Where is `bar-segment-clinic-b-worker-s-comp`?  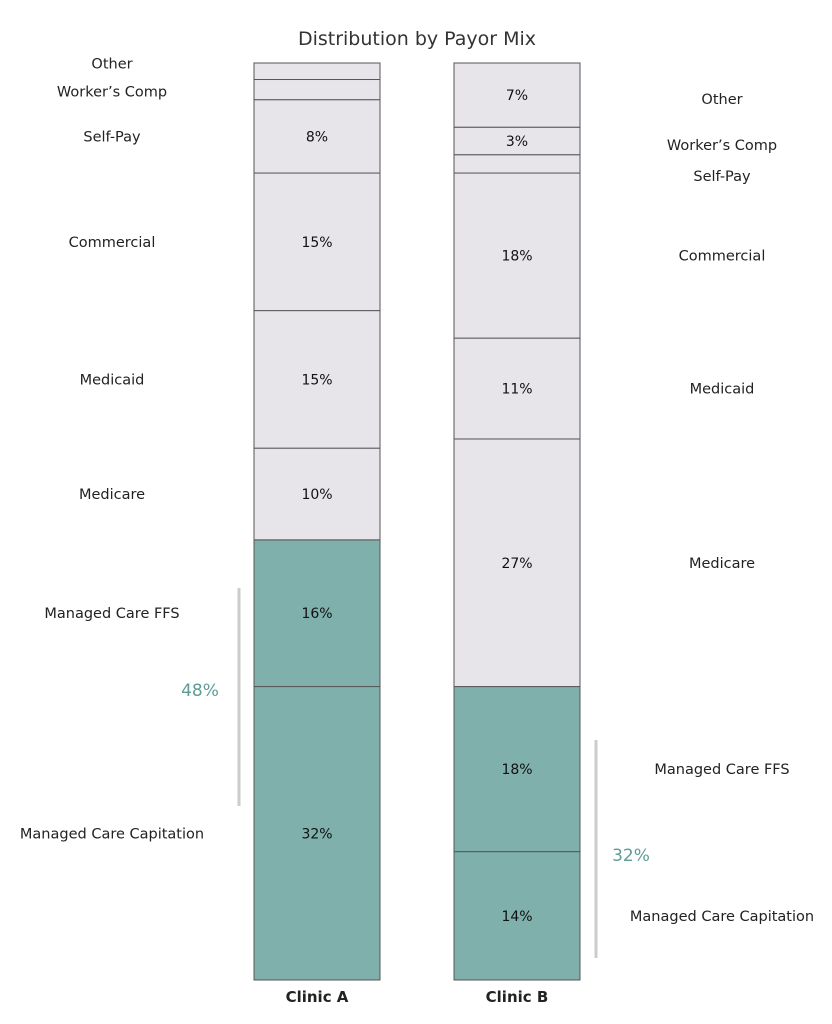 bar-segment-clinic-b-worker-s-comp is located at coordinates (517, 141).